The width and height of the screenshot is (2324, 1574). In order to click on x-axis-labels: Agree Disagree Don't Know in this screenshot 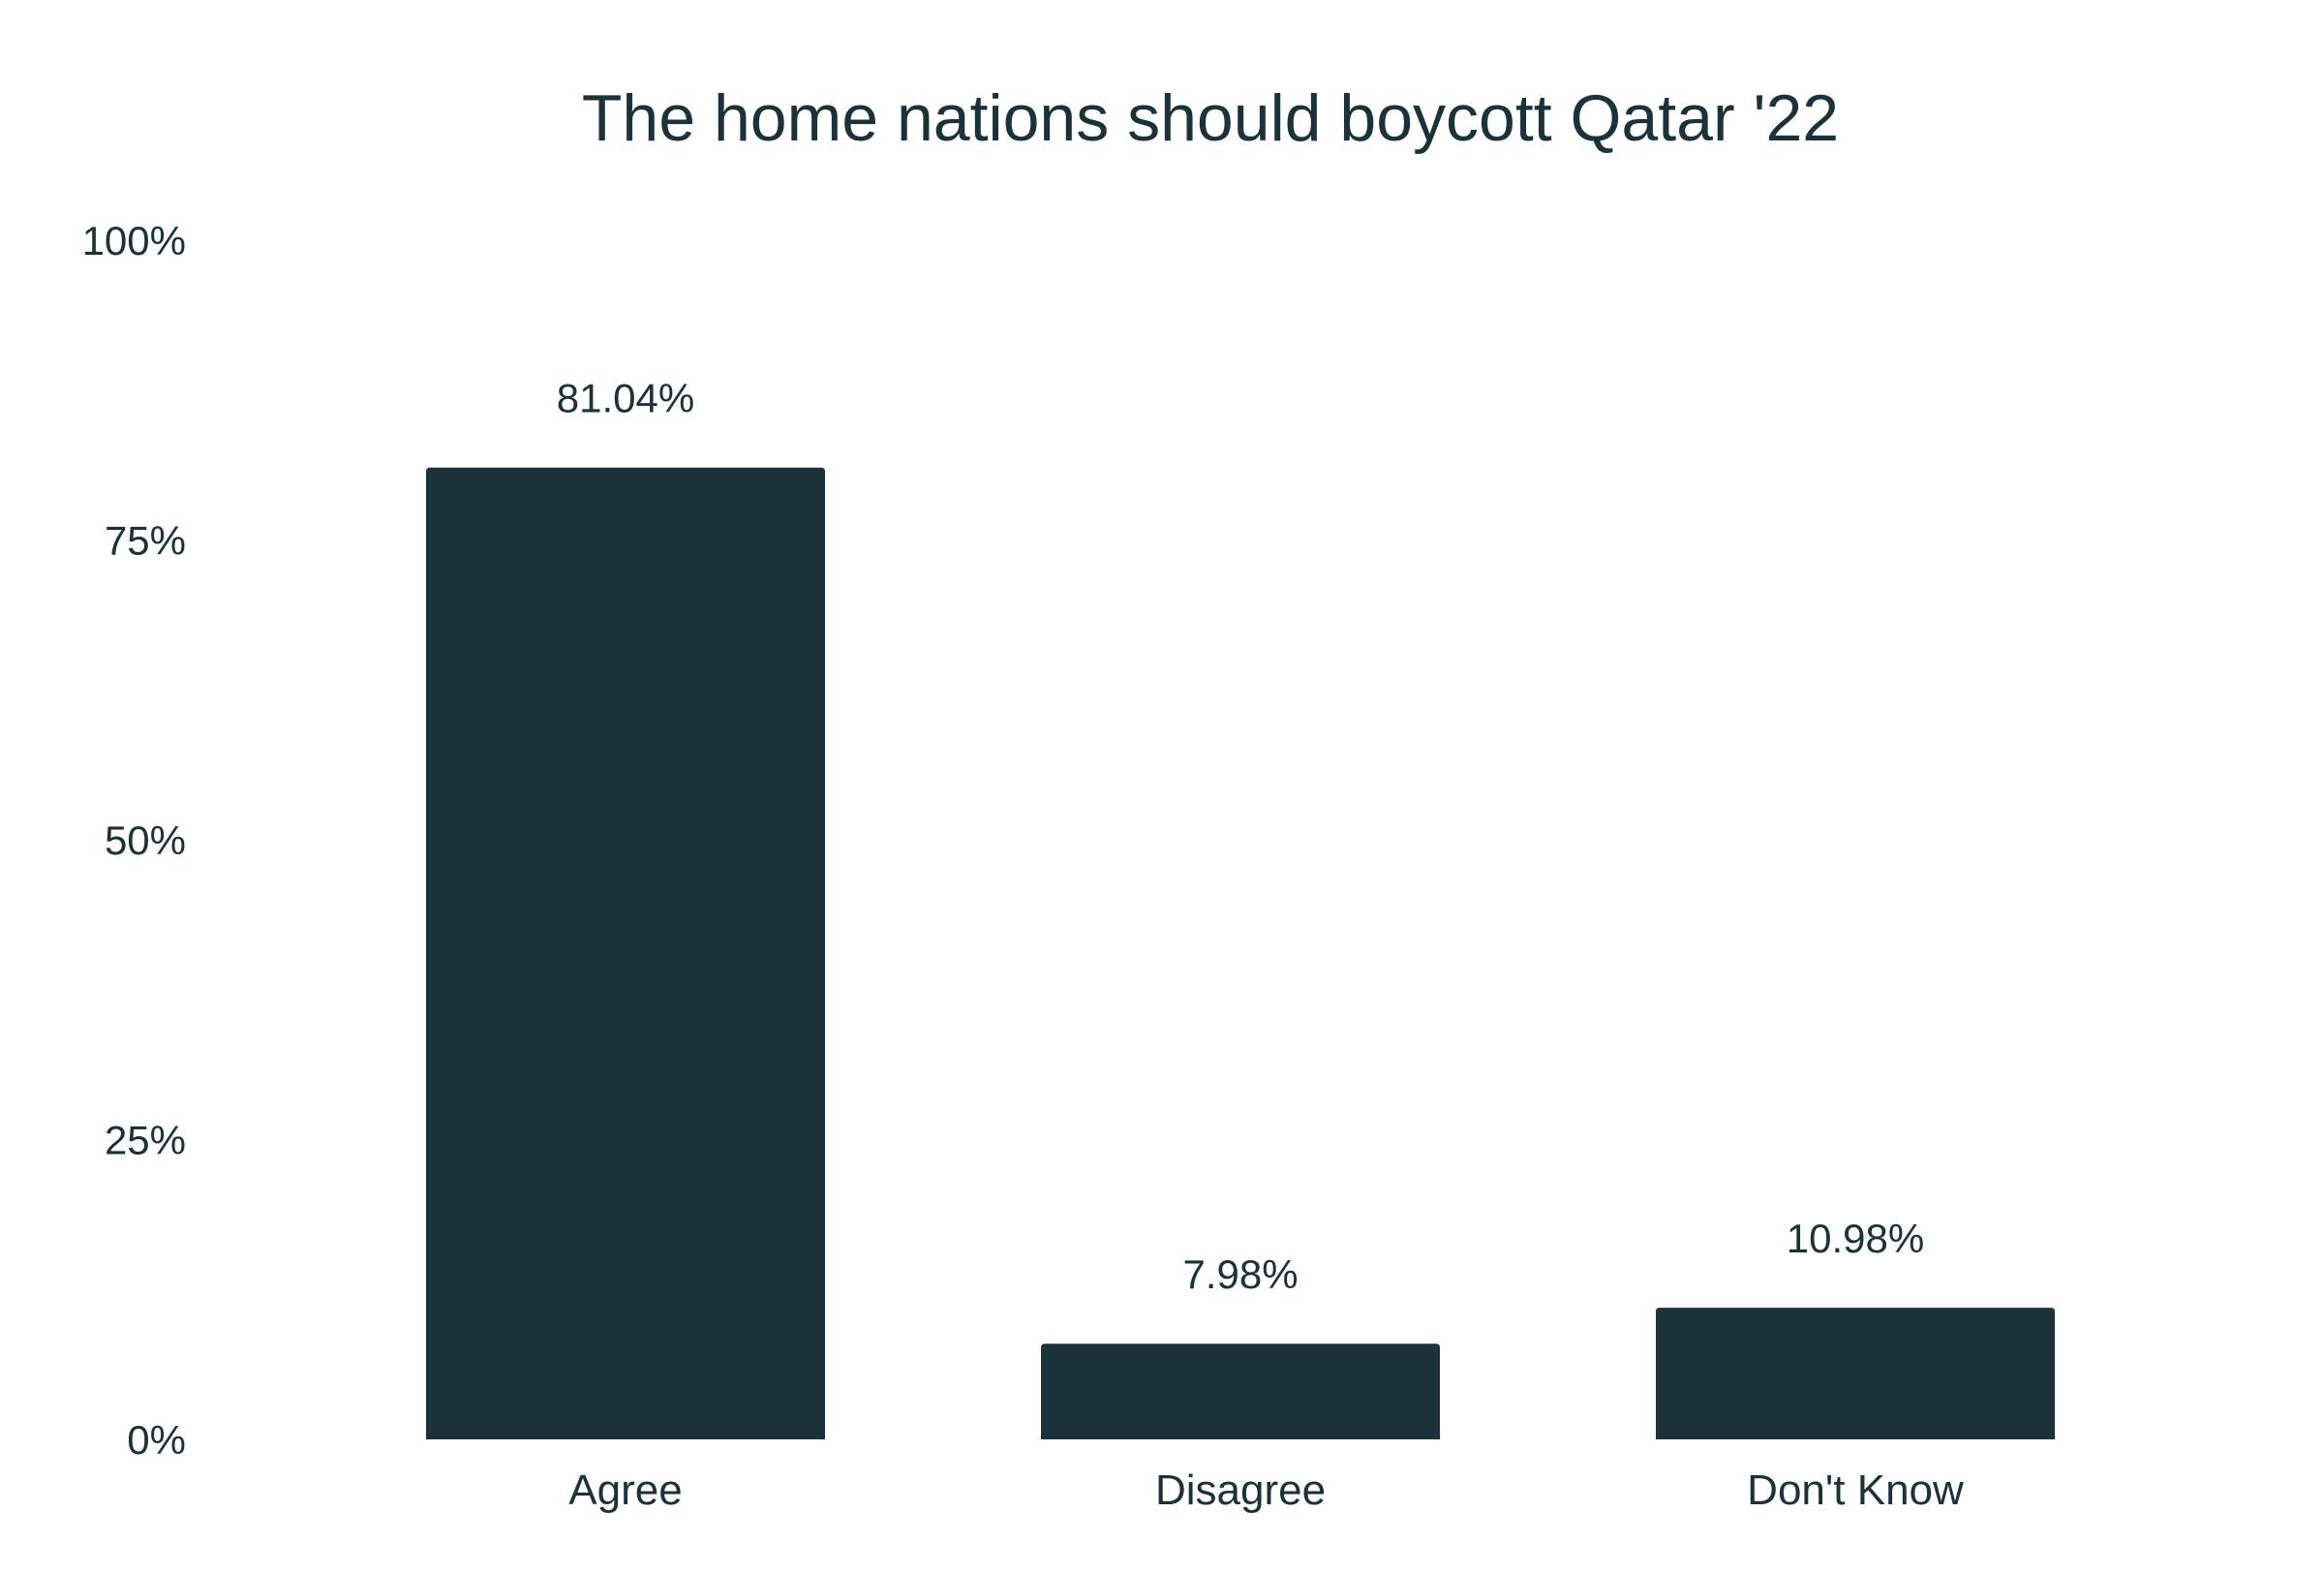, I will do `click(1266, 1490)`.